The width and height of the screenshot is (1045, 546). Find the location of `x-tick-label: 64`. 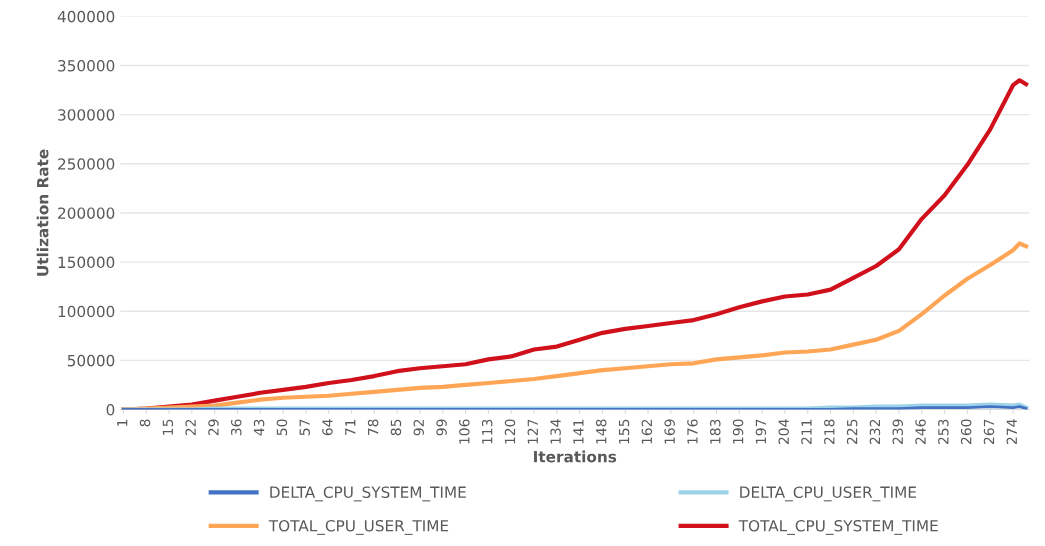

x-tick-label: 64 is located at coordinates (327, 427).